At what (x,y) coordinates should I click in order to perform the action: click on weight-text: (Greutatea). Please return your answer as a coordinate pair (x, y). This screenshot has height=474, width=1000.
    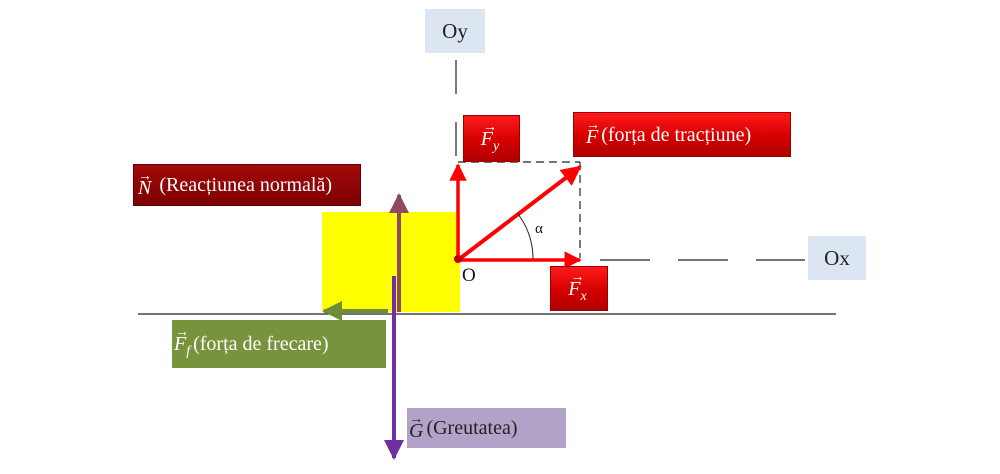
    Looking at the image, I should click on (472, 428).